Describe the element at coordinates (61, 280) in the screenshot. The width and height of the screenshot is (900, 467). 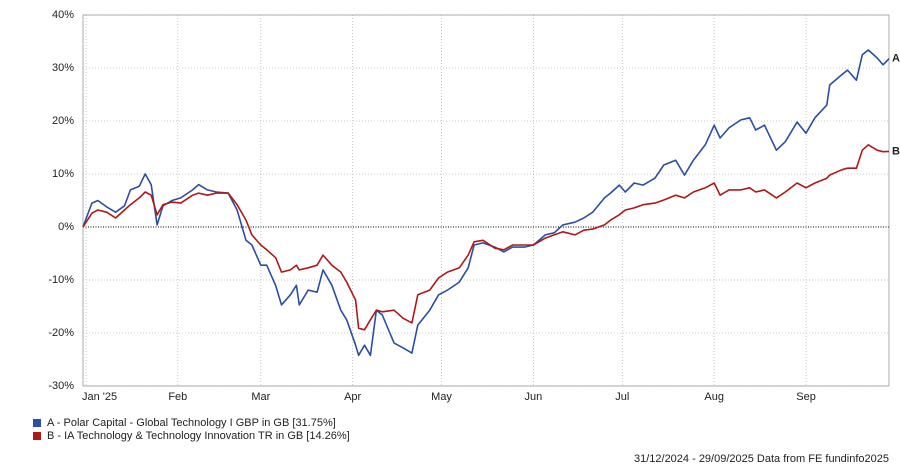
I see `y-tick-label: -10%` at that location.